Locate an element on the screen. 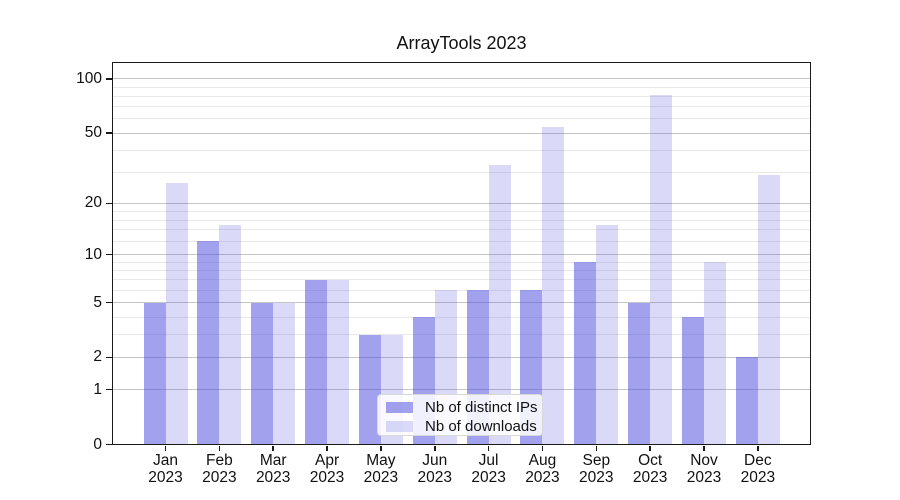  y-tick-label: 0 is located at coordinates (97, 444).